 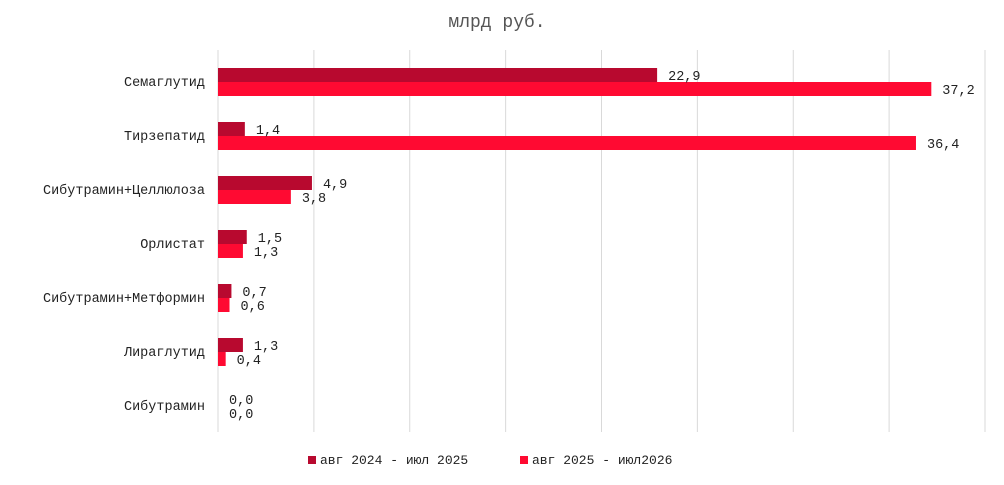 I want to click on data-label: 1,4, so click(x=268, y=131).